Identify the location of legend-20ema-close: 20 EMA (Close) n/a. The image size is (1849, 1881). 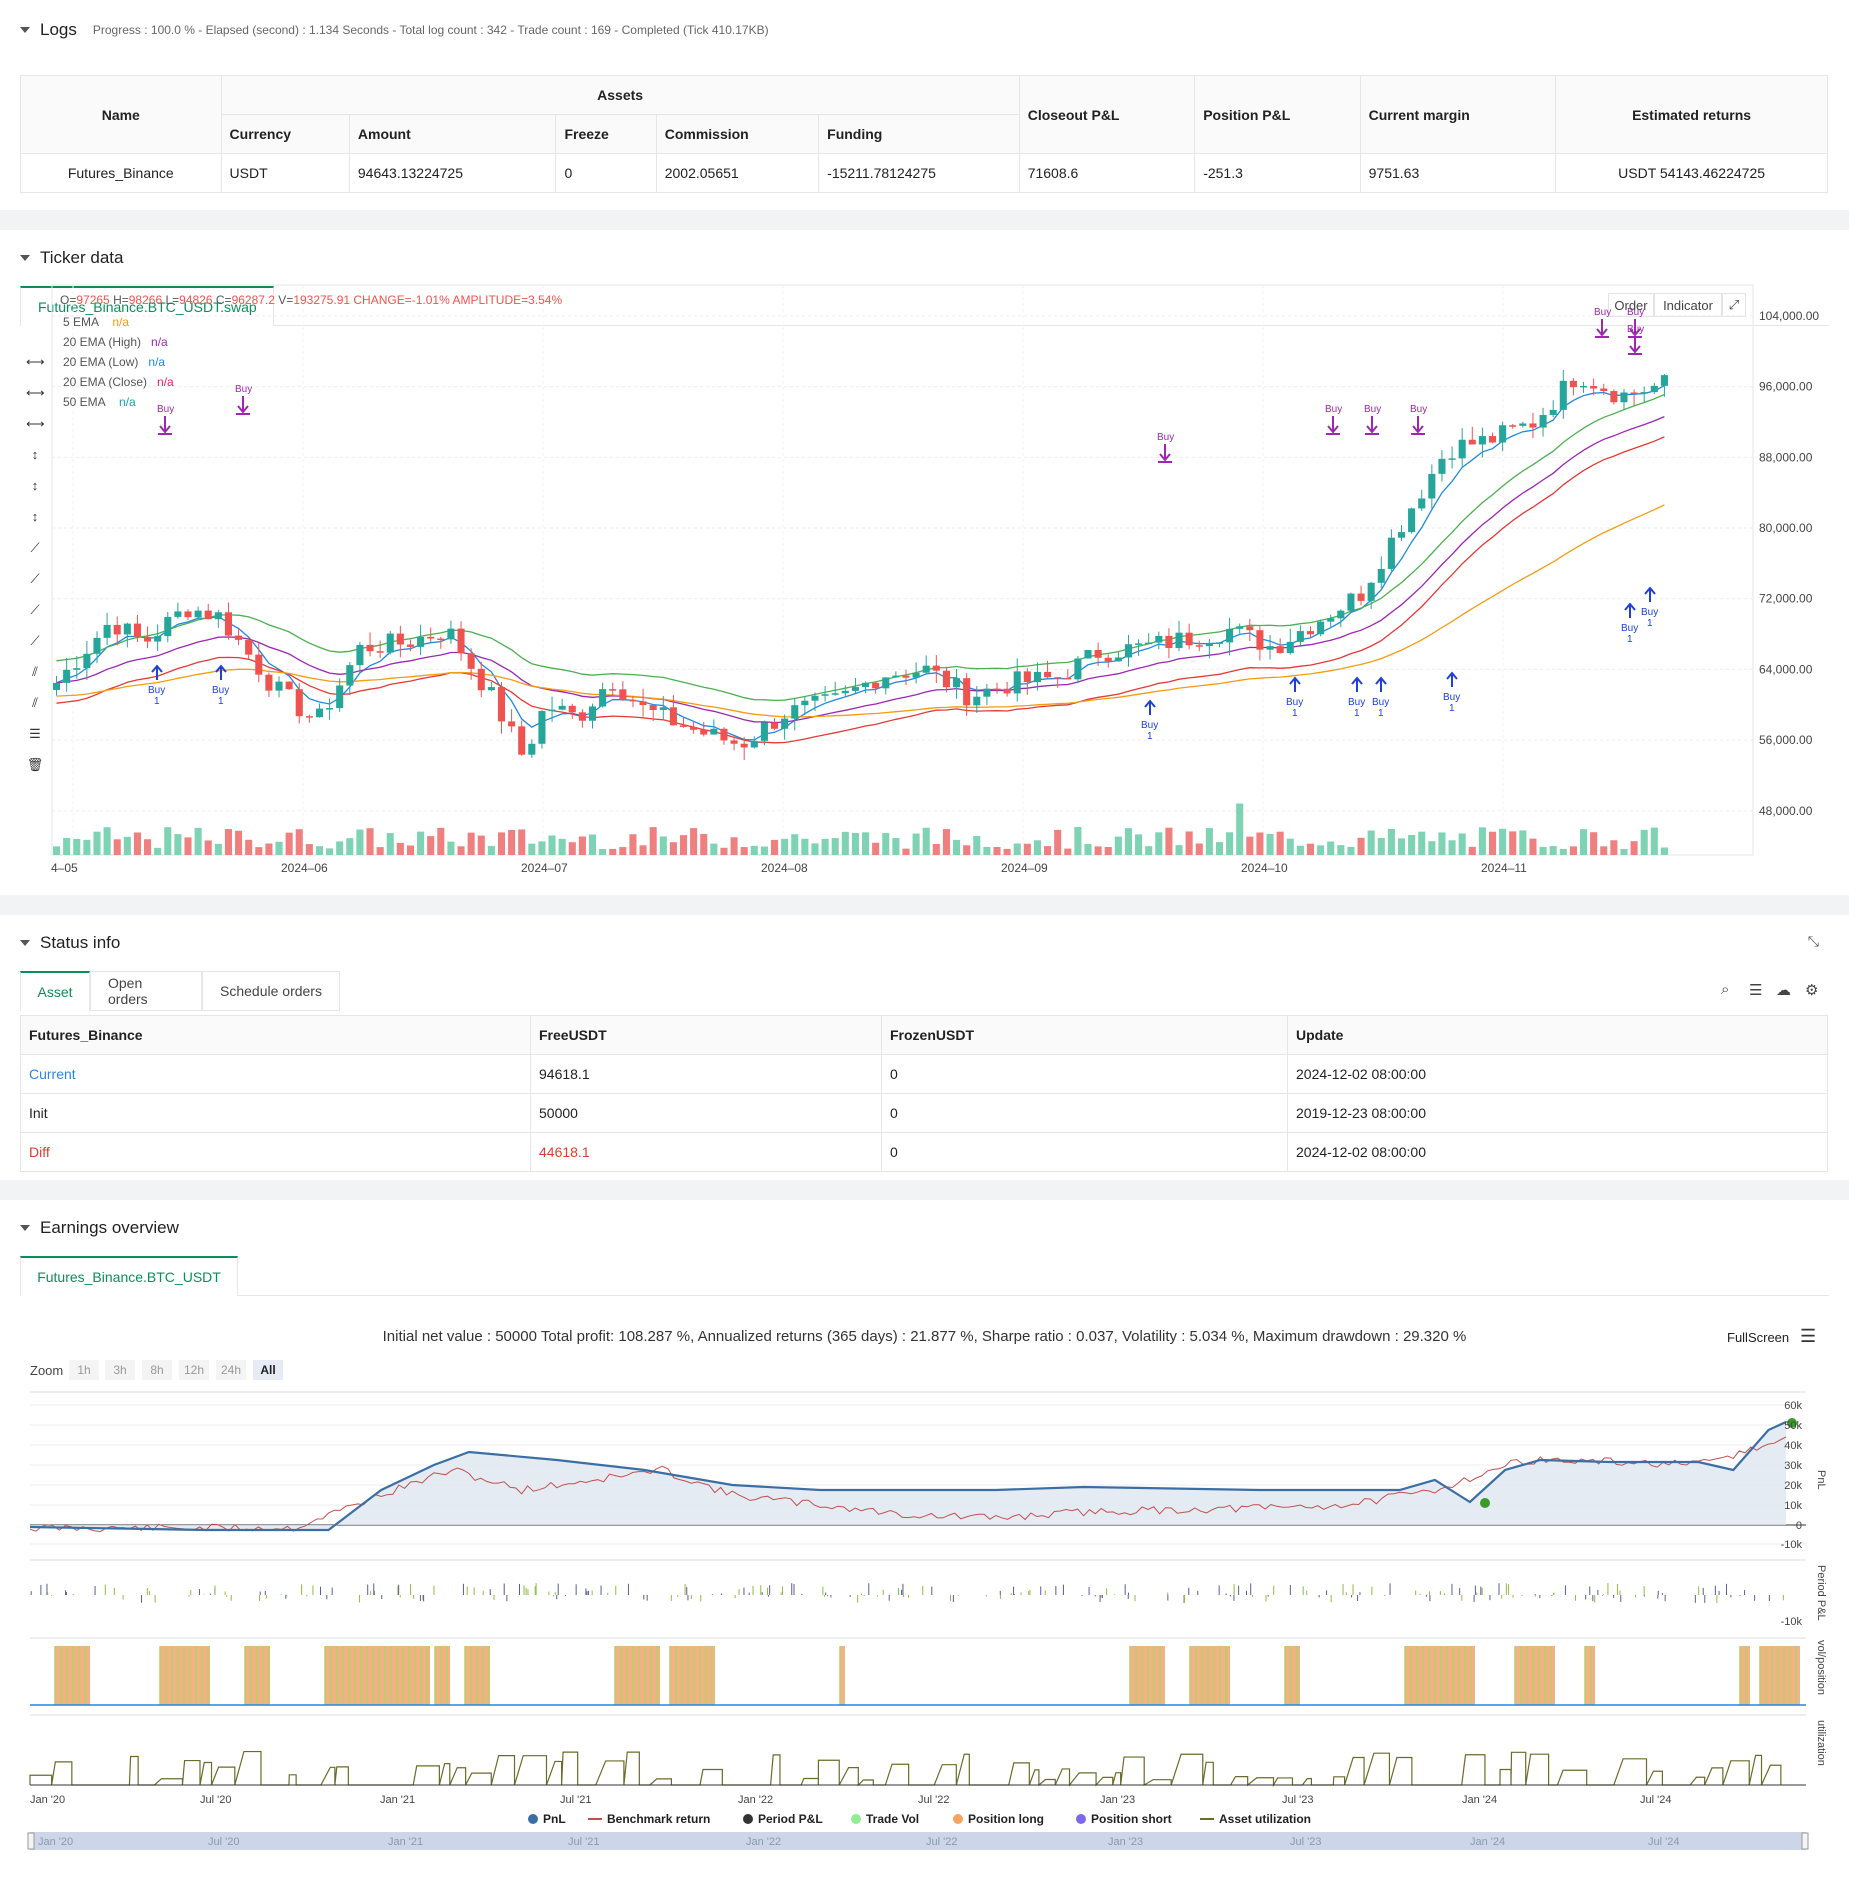
(118, 382).